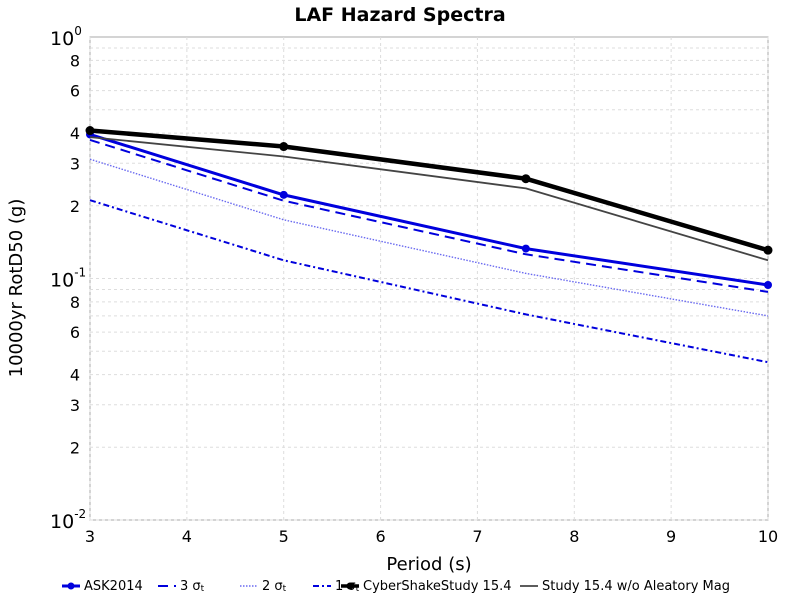  Describe the element at coordinates (428, 564) in the screenshot. I see `x-axis-label: Period (s)` at that location.